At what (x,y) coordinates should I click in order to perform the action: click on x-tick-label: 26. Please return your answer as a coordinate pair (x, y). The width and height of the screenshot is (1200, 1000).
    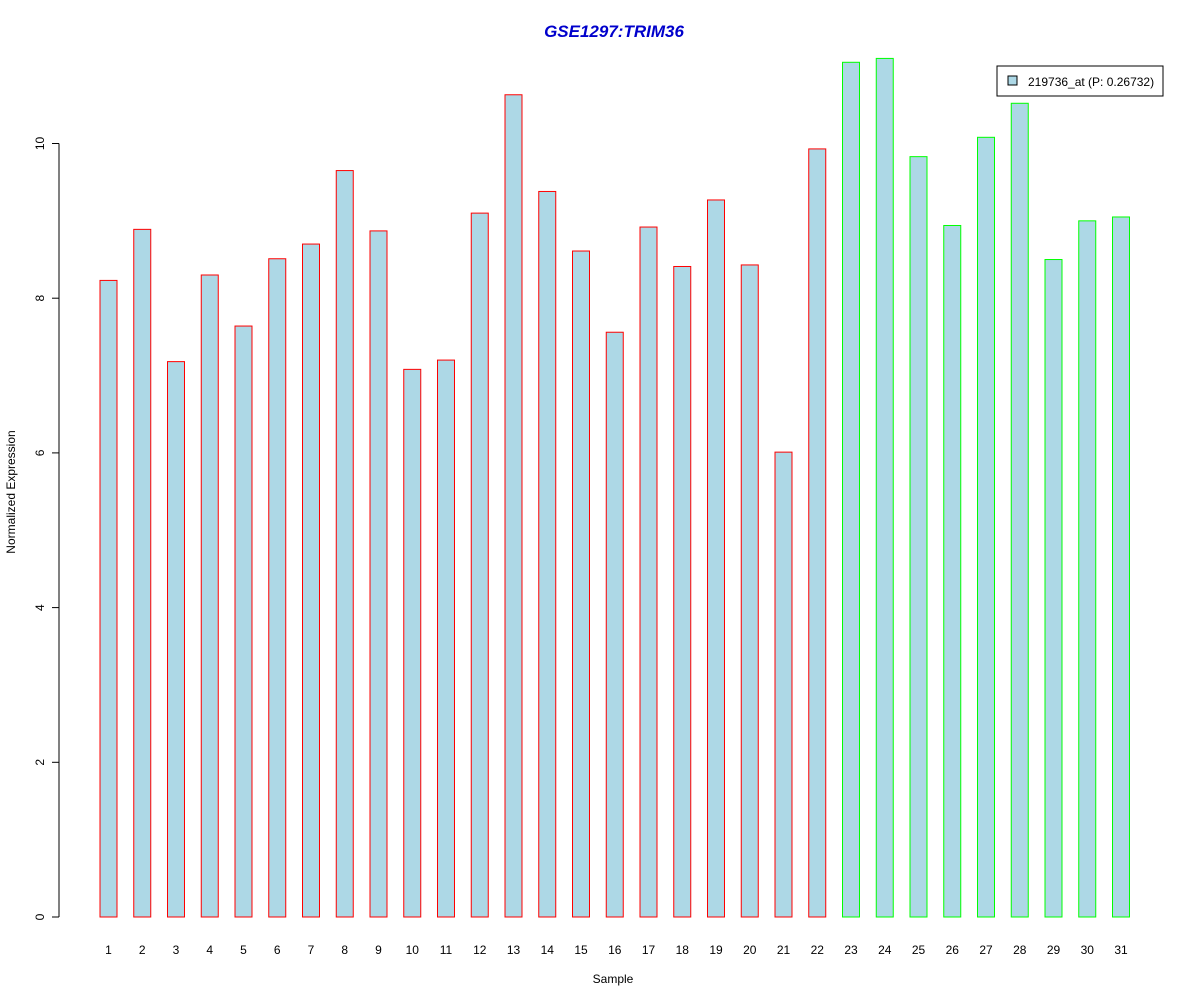
    Looking at the image, I should click on (953, 950).